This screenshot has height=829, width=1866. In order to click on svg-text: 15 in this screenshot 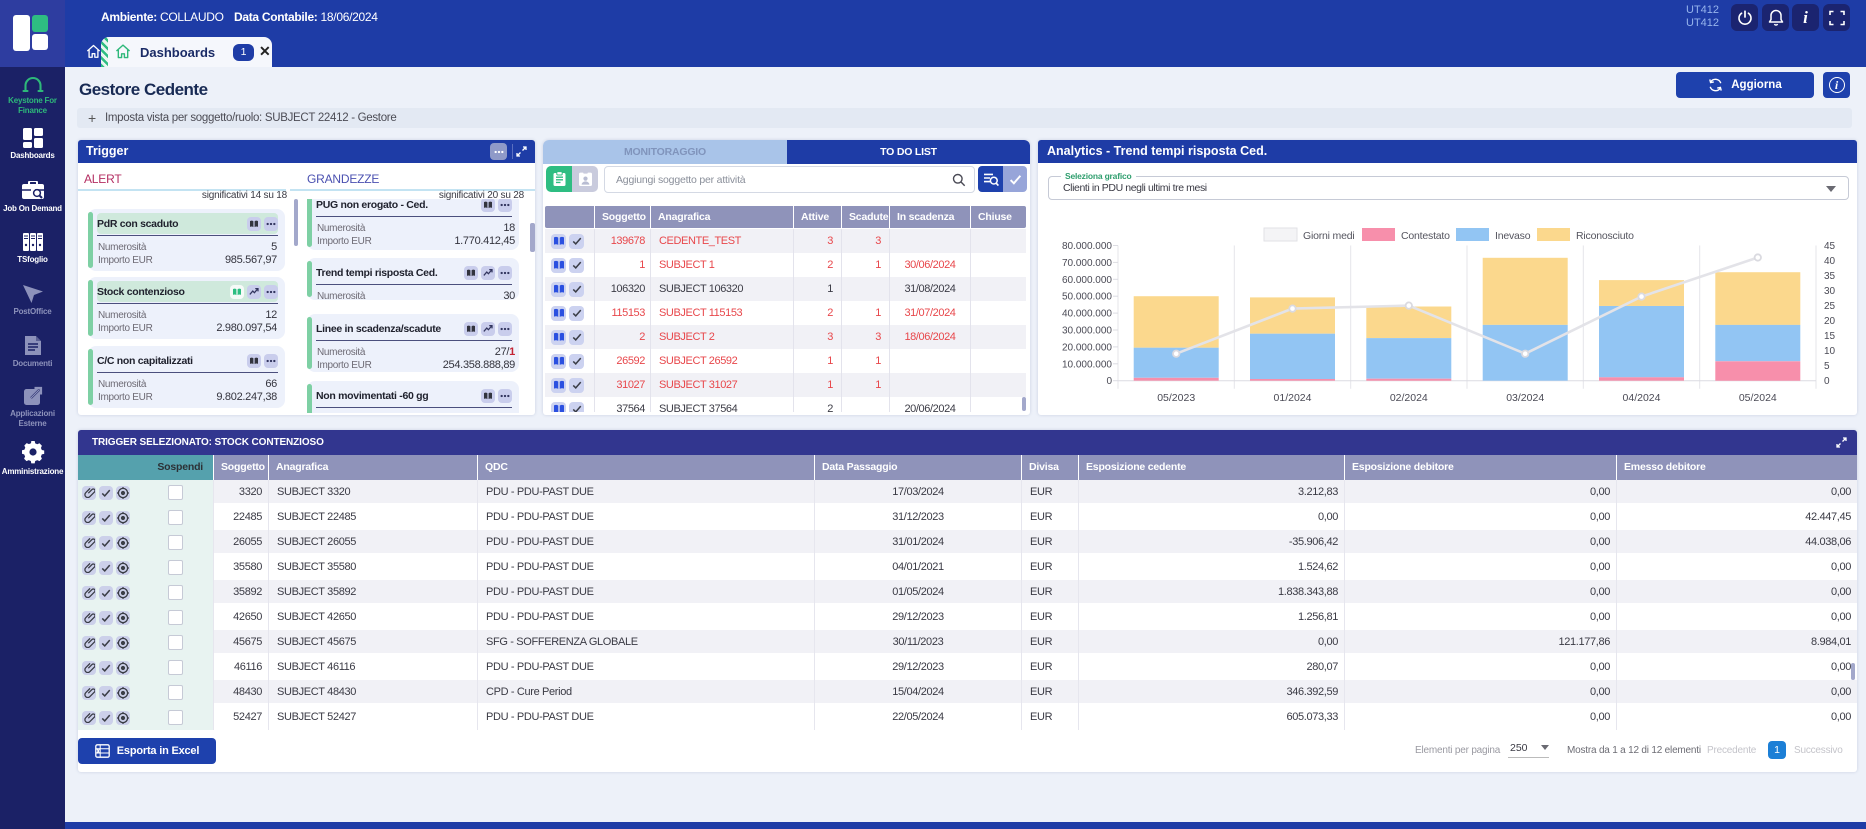, I will do `click(1830, 336)`.